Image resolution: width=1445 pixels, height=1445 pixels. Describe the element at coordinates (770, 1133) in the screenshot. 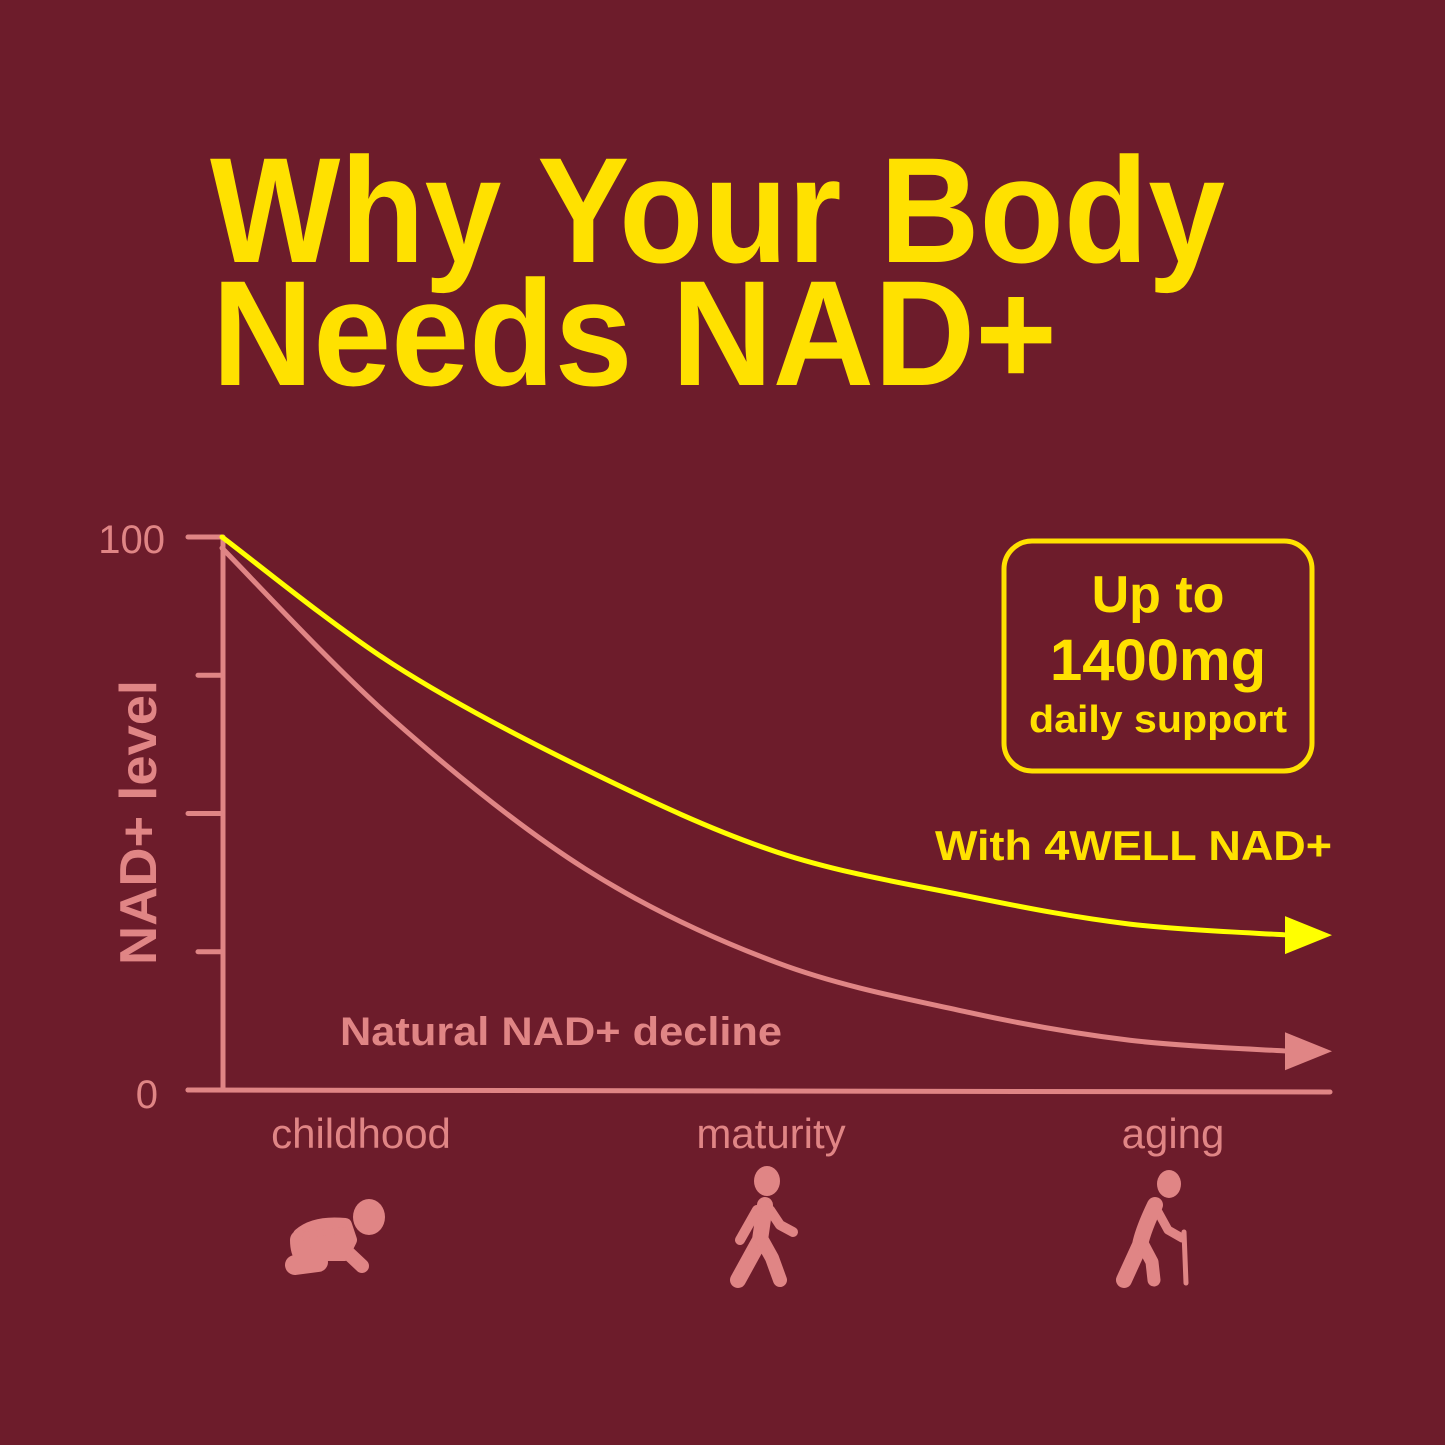

I see `category-label-maturity: maturity` at that location.